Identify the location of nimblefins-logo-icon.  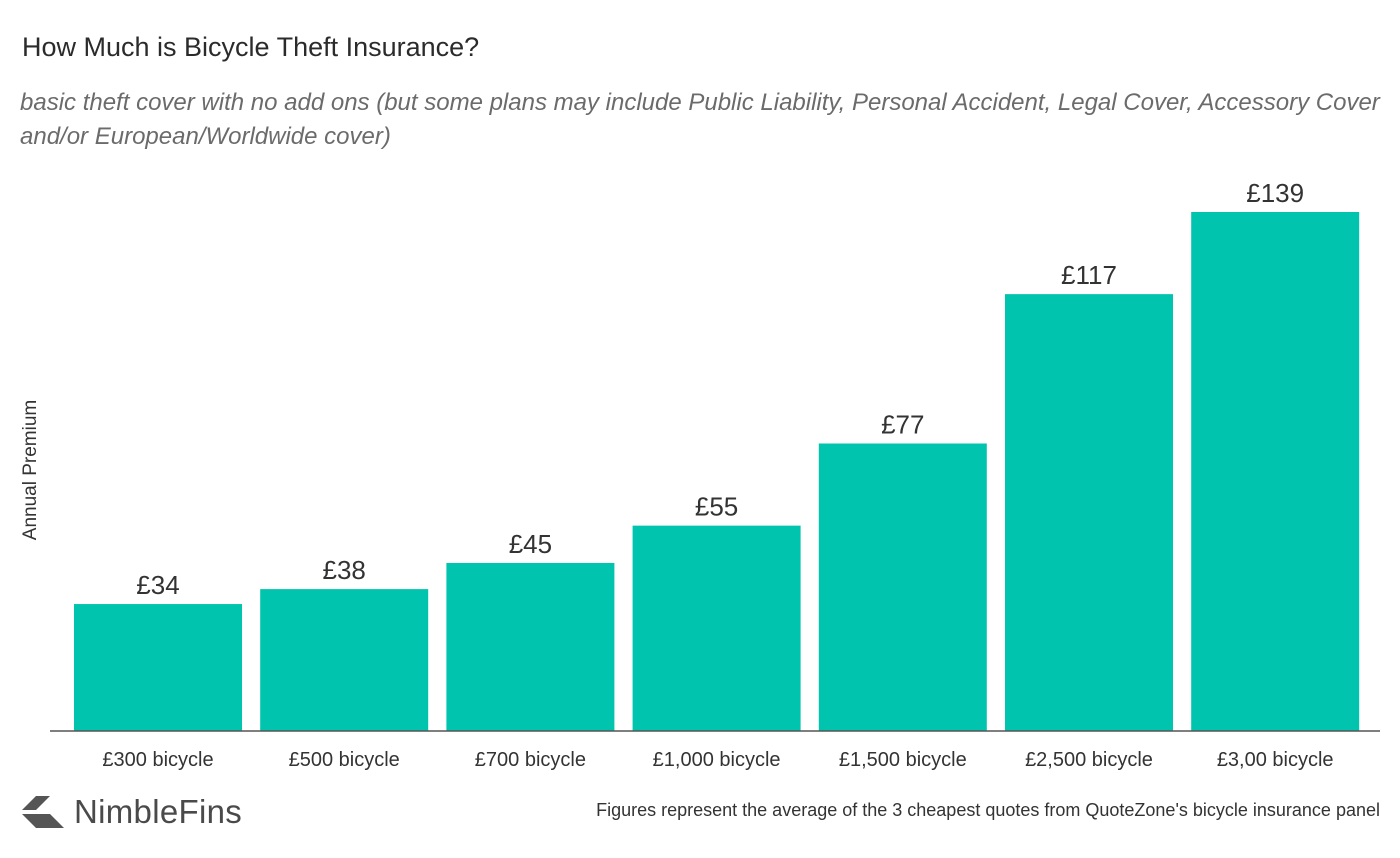
(43, 812).